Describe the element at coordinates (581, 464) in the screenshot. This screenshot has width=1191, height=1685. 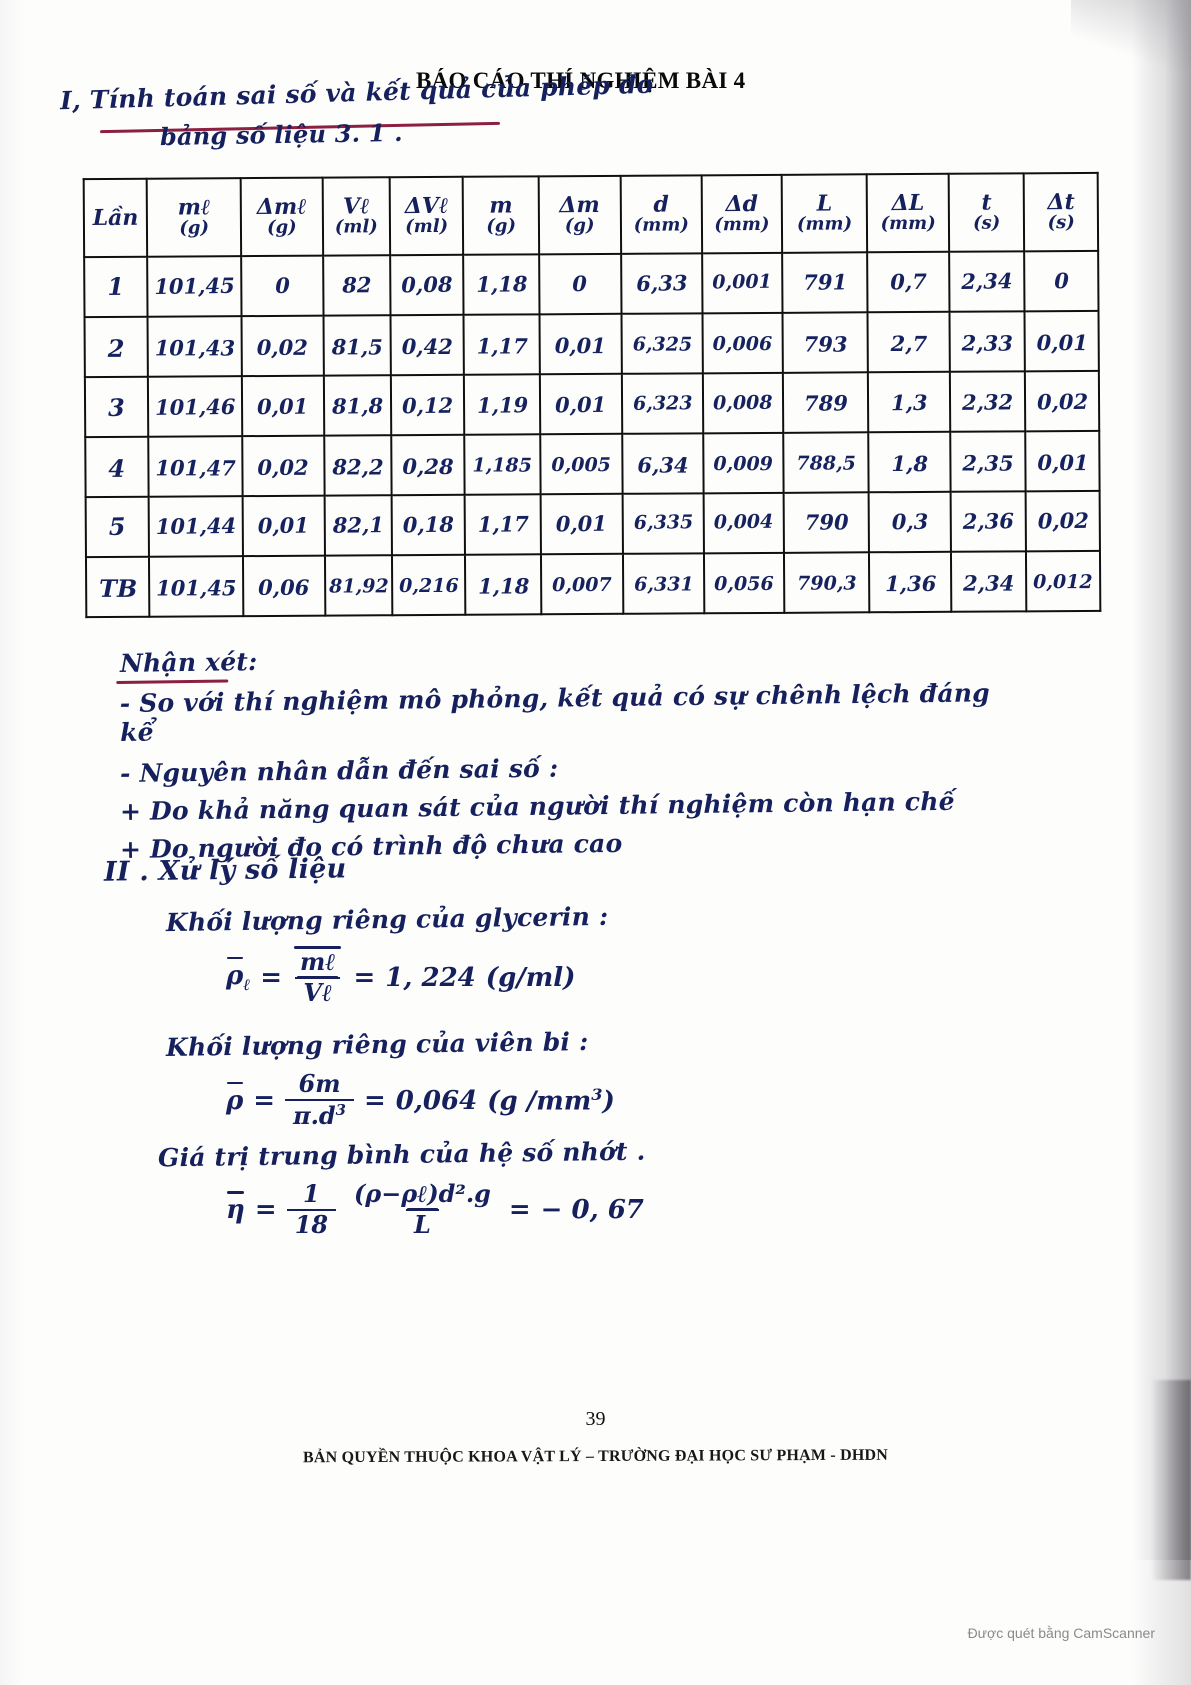
I see `cell-delta-m: 0,005` at that location.